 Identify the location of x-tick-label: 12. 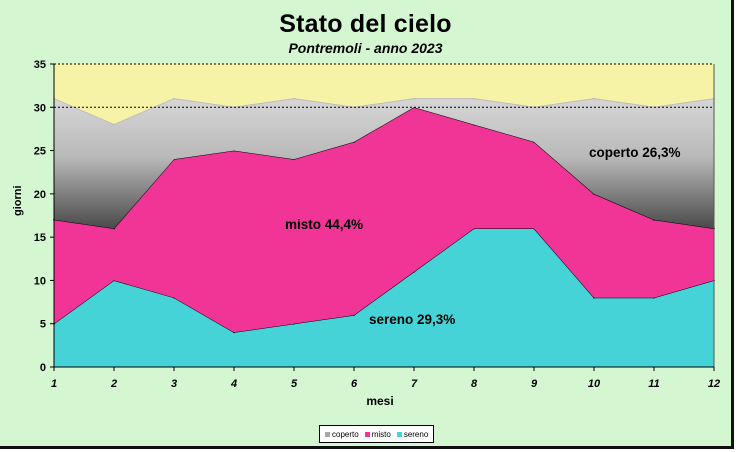
(714, 384).